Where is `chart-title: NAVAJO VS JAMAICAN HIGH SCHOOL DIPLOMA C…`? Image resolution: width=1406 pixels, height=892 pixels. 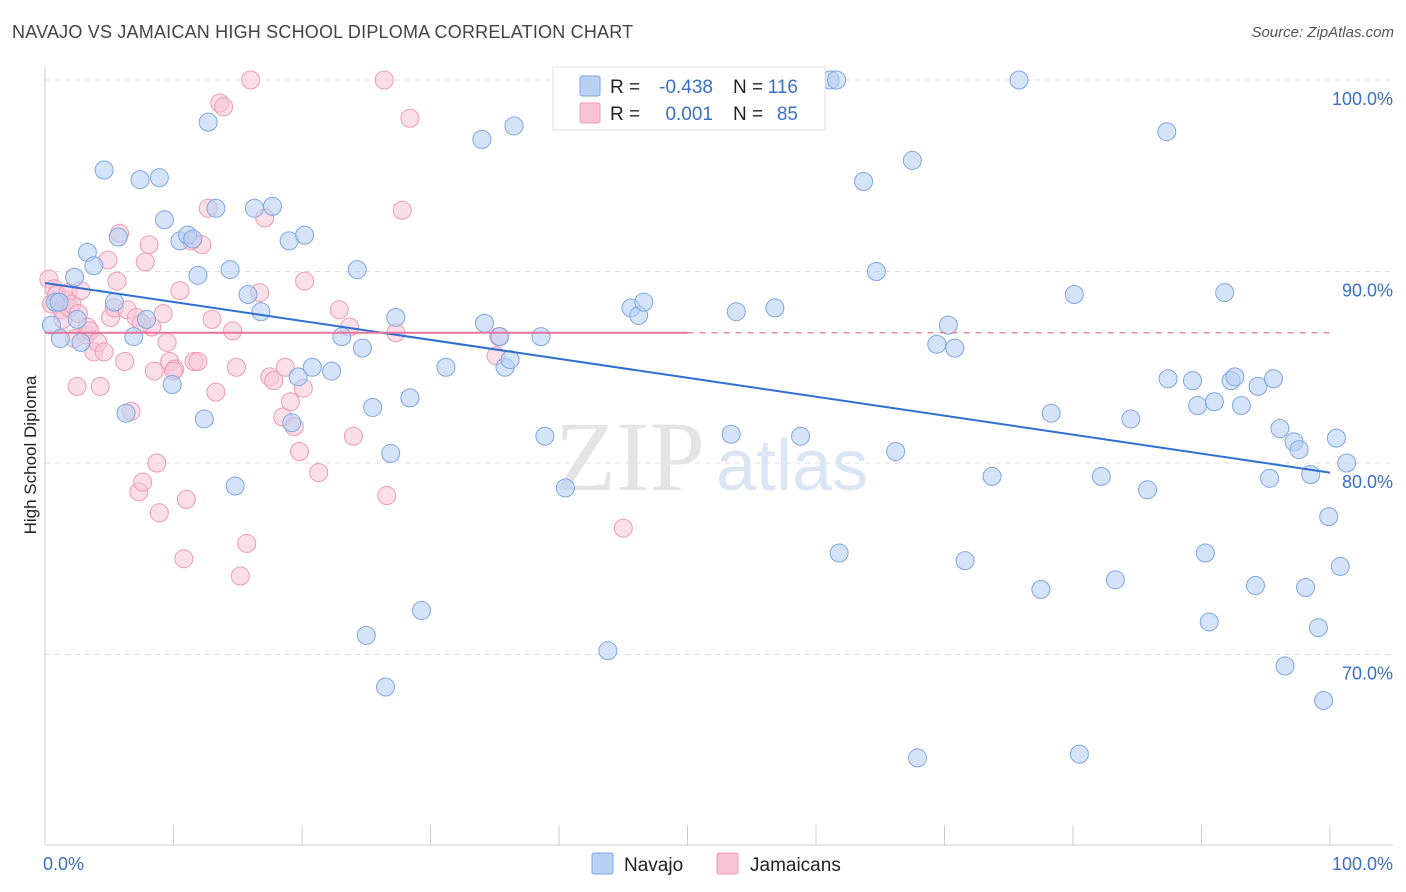
chart-title: NAVAJO VS JAMAICAN HIGH SCHOOL DIPLOMA C… is located at coordinates (323, 32).